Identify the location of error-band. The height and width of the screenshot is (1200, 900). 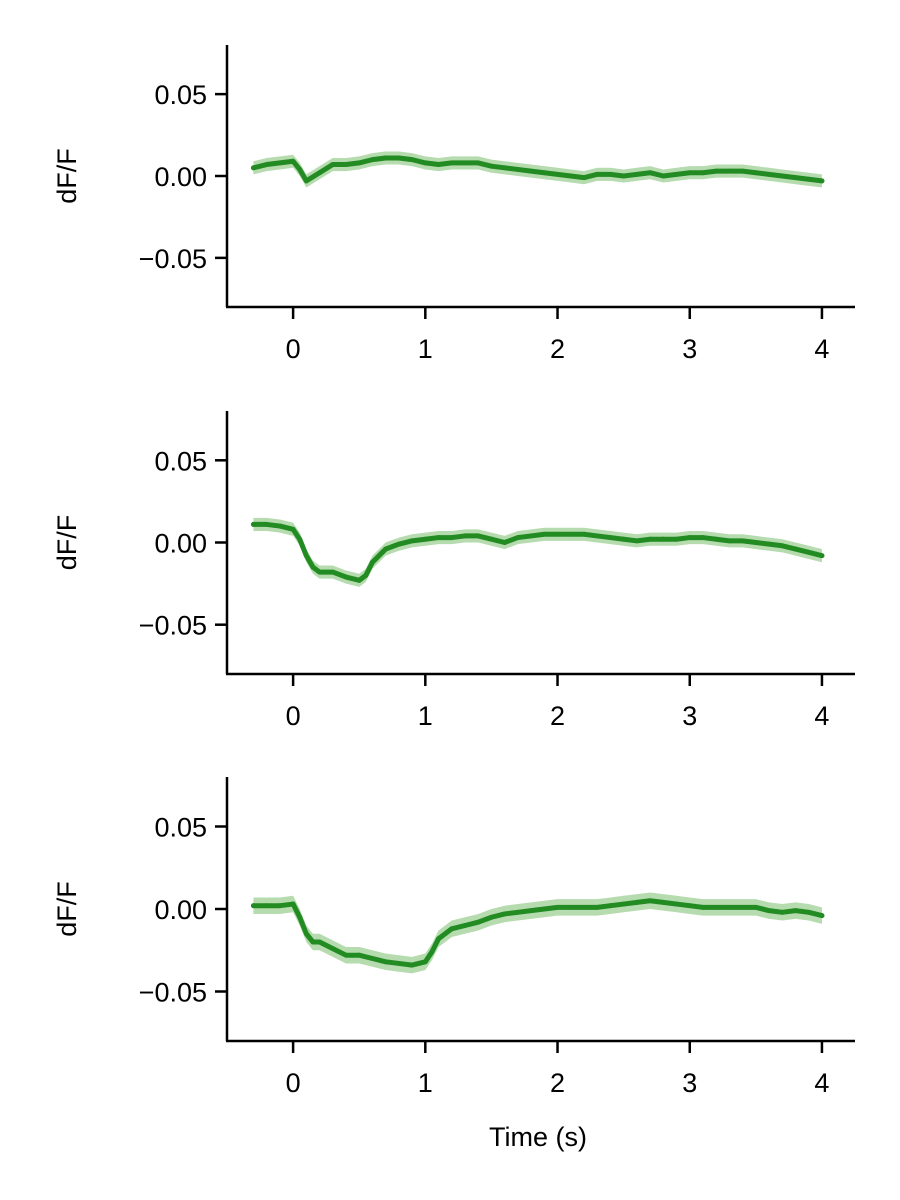
(537, 552).